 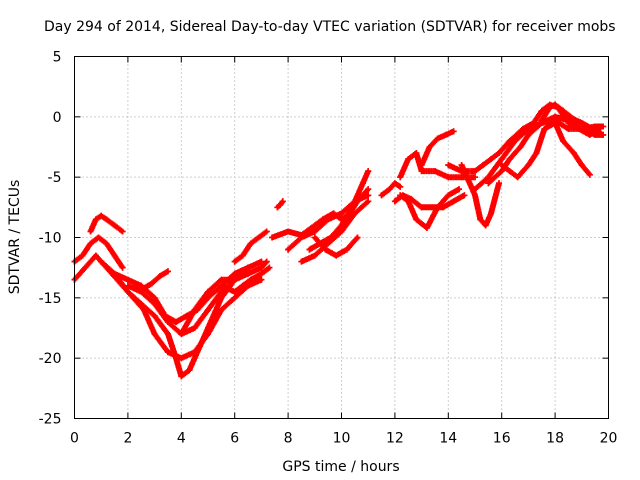 What do you see at coordinates (342, 439) in the screenshot?
I see `x-tick-label: 10` at bounding box center [342, 439].